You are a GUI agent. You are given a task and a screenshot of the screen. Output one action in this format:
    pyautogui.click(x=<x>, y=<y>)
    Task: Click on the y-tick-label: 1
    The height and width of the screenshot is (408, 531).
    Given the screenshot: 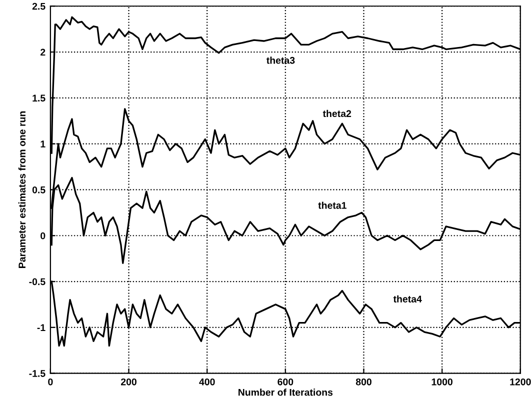 What is the action you would take?
    pyautogui.click(x=43, y=144)
    